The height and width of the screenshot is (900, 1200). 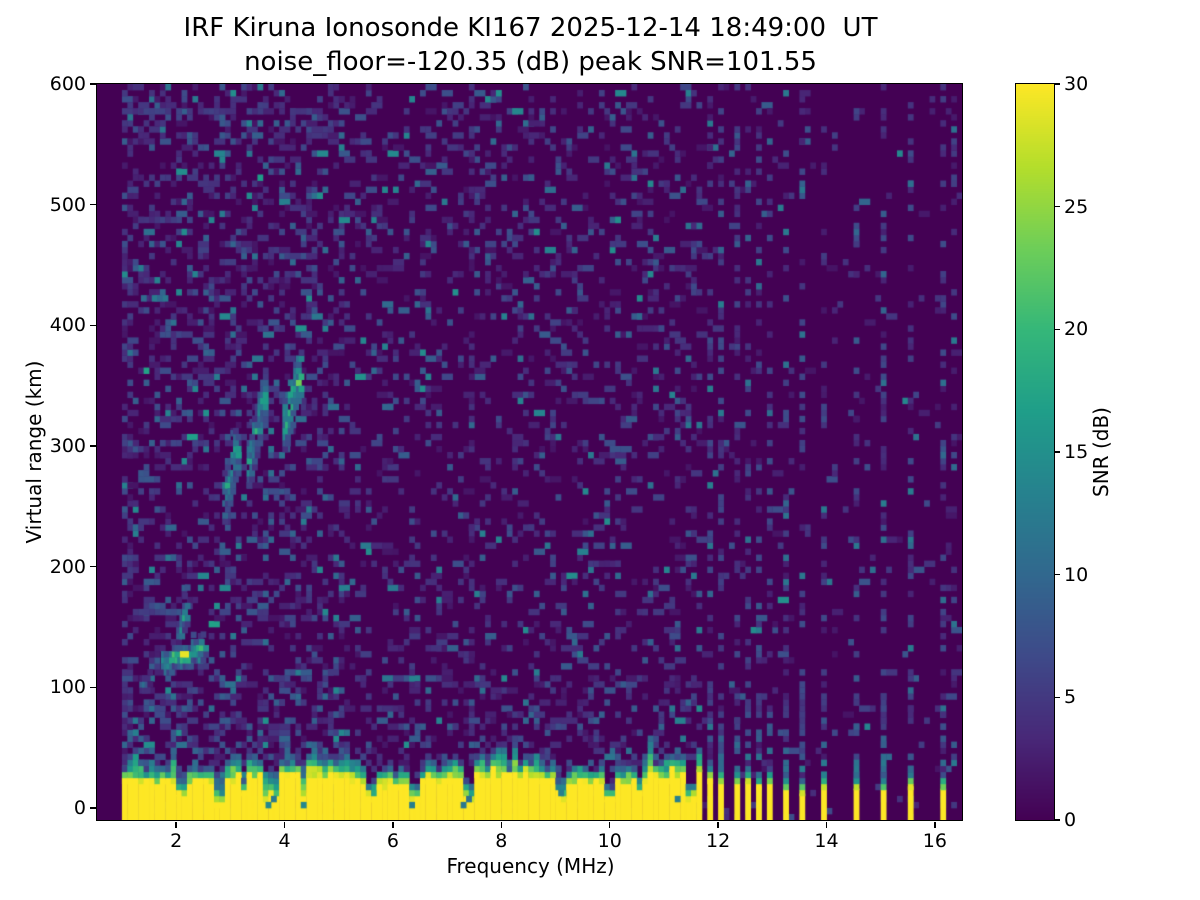 What do you see at coordinates (176, 841) in the screenshot?
I see `x-tick-label: 2` at bounding box center [176, 841].